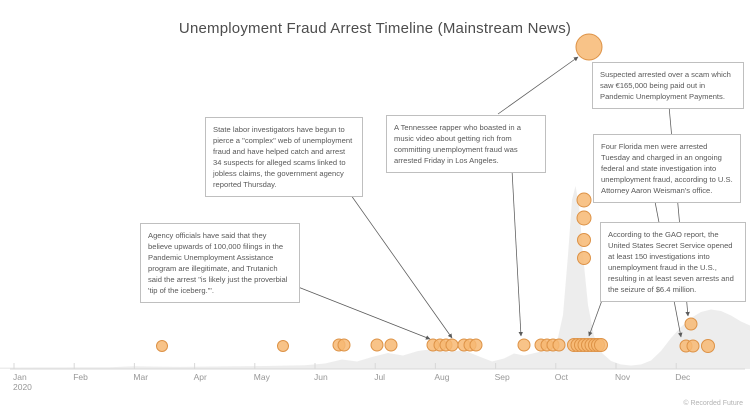 The height and width of the screenshot is (411, 750). What do you see at coordinates (683, 377) in the screenshot?
I see `month-label: Dec` at bounding box center [683, 377].